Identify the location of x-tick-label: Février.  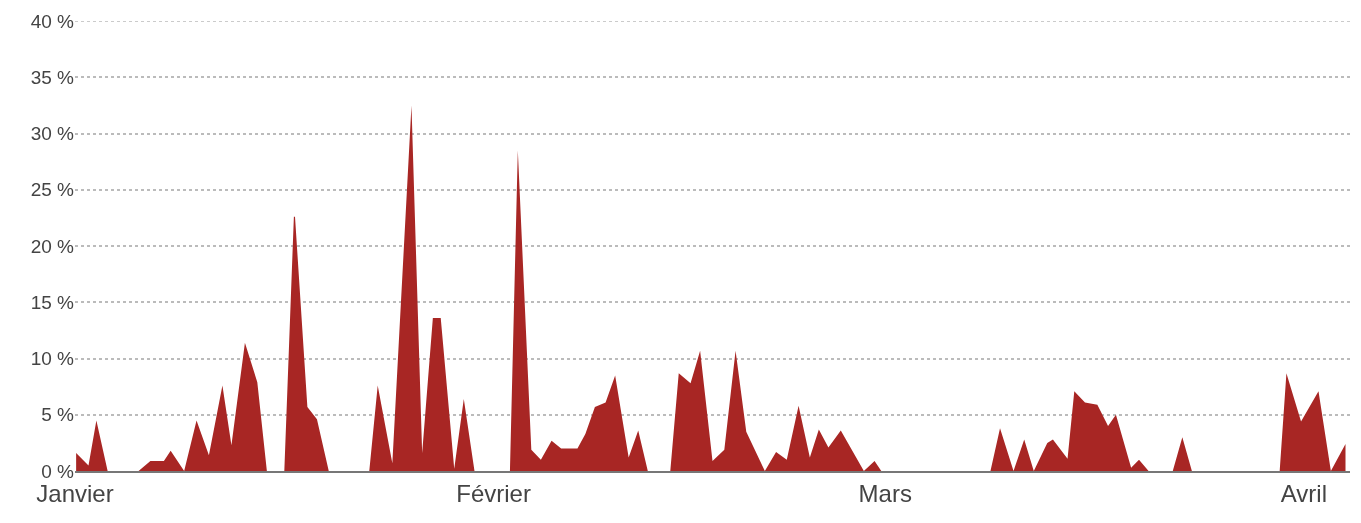
(493, 493).